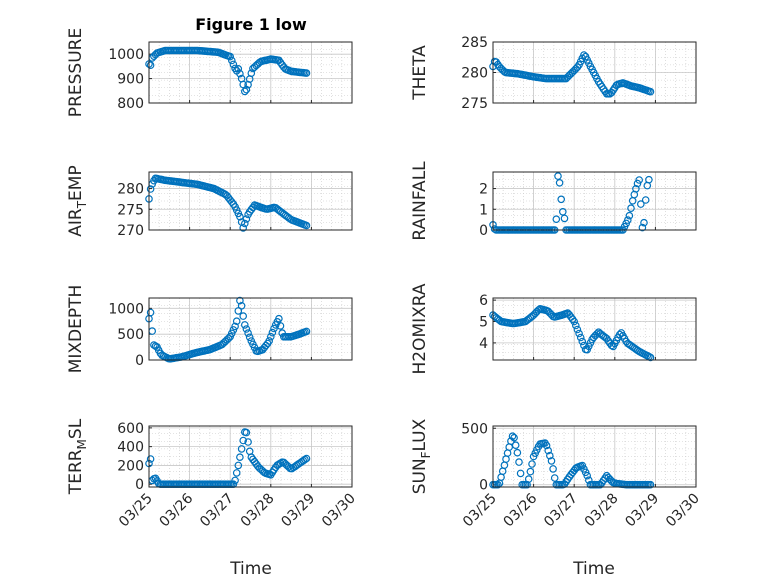 The height and width of the screenshot is (583, 778). What do you see at coordinates (483, 301) in the screenshot?
I see `y-tick-label: 6` at bounding box center [483, 301].